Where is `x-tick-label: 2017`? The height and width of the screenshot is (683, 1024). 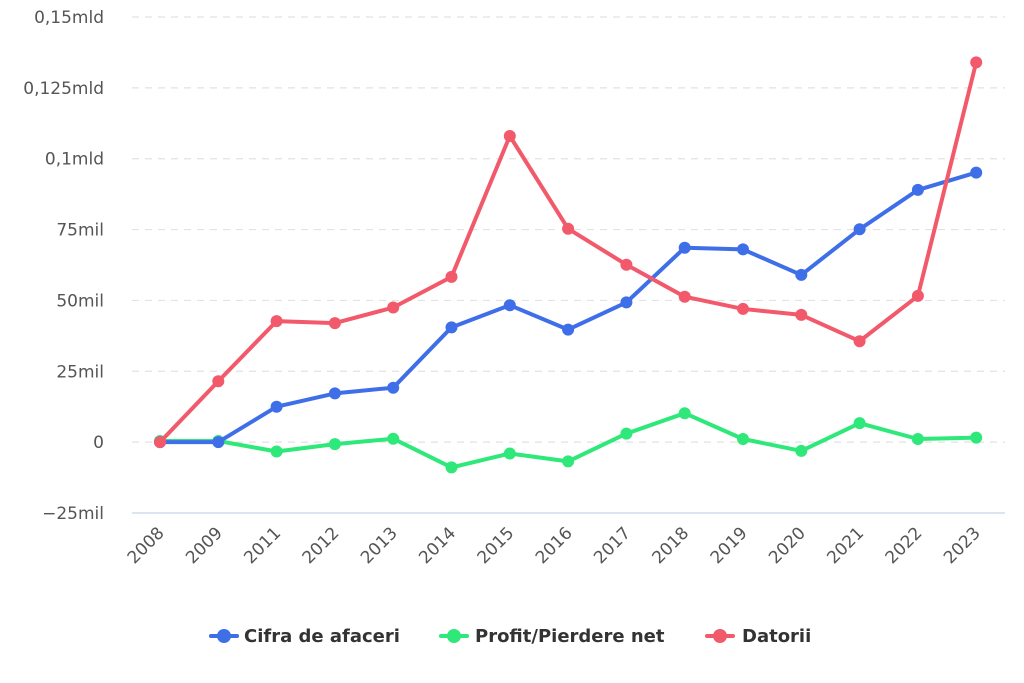 x-tick-label: 2017 is located at coordinates (612, 545).